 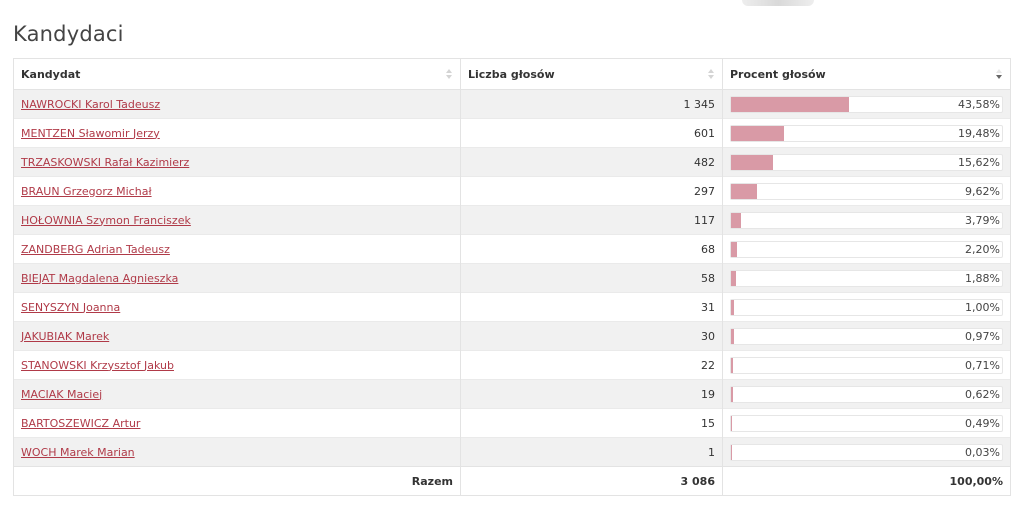 I want to click on candidate-cell: BRAUN Grzegorz Michał, so click(x=237, y=191).